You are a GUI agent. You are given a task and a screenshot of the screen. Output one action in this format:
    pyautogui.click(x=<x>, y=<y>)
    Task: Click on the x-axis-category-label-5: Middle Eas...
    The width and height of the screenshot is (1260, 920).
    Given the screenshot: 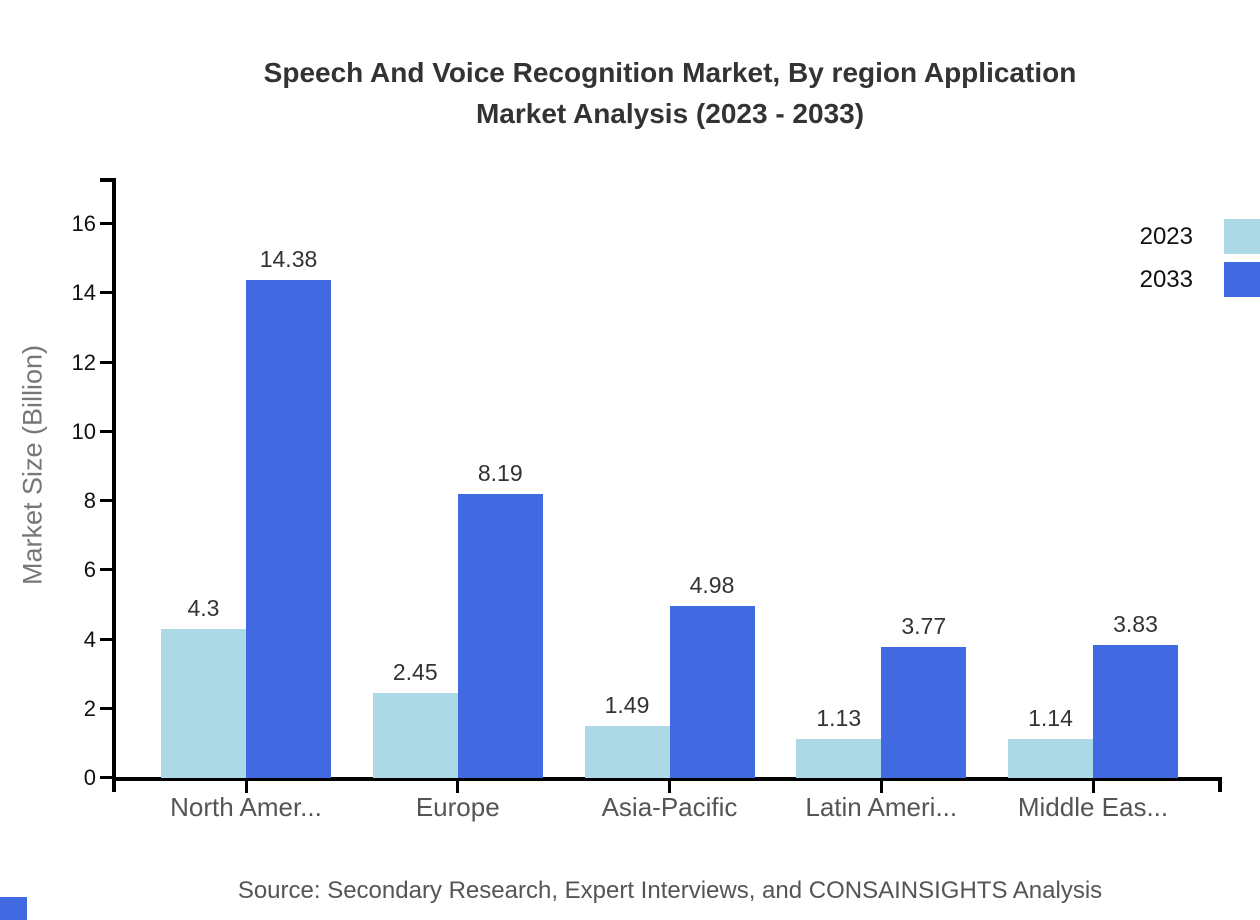 What is the action you would take?
    pyautogui.click(x=1093, y=807)
    